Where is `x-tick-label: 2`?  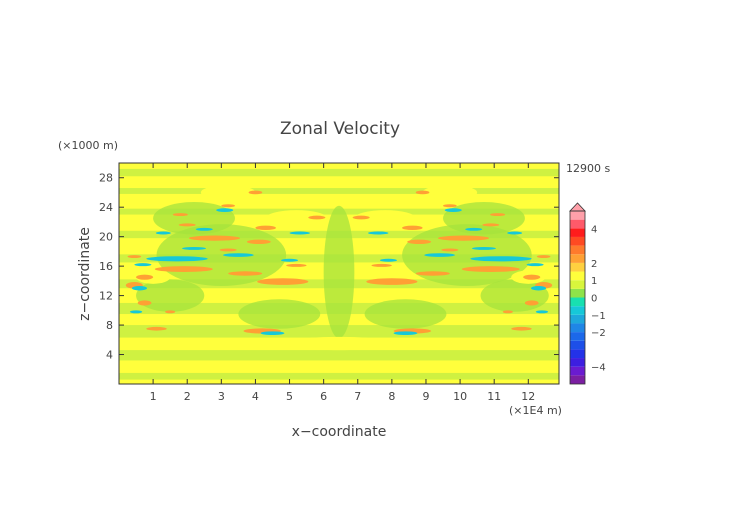
x-tick-label: 2 is located at coordinates (187, 396).